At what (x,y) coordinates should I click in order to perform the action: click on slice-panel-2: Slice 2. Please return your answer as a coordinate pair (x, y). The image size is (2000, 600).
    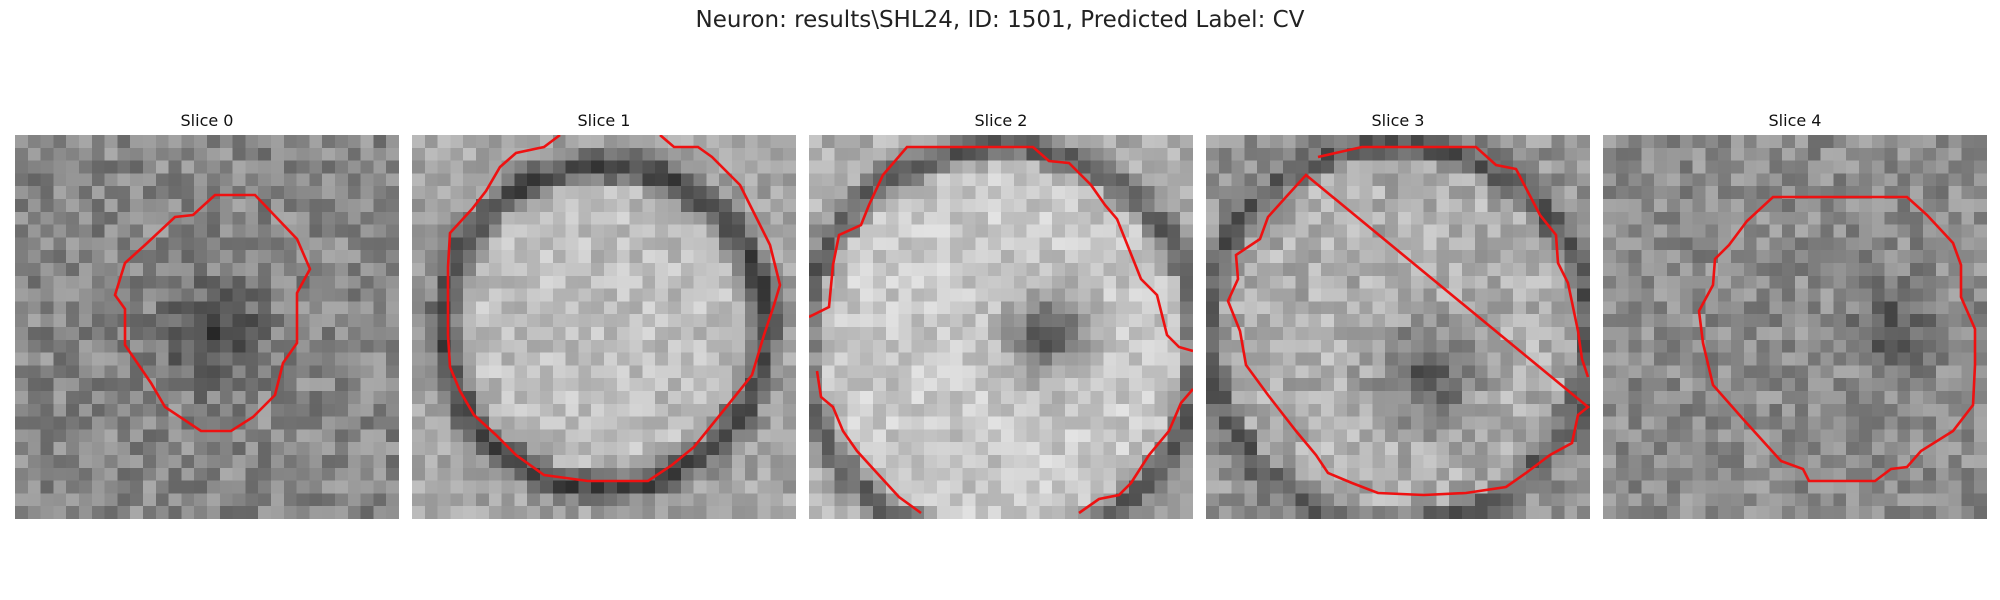
    Looking at the image, I should click on (1001, 313).